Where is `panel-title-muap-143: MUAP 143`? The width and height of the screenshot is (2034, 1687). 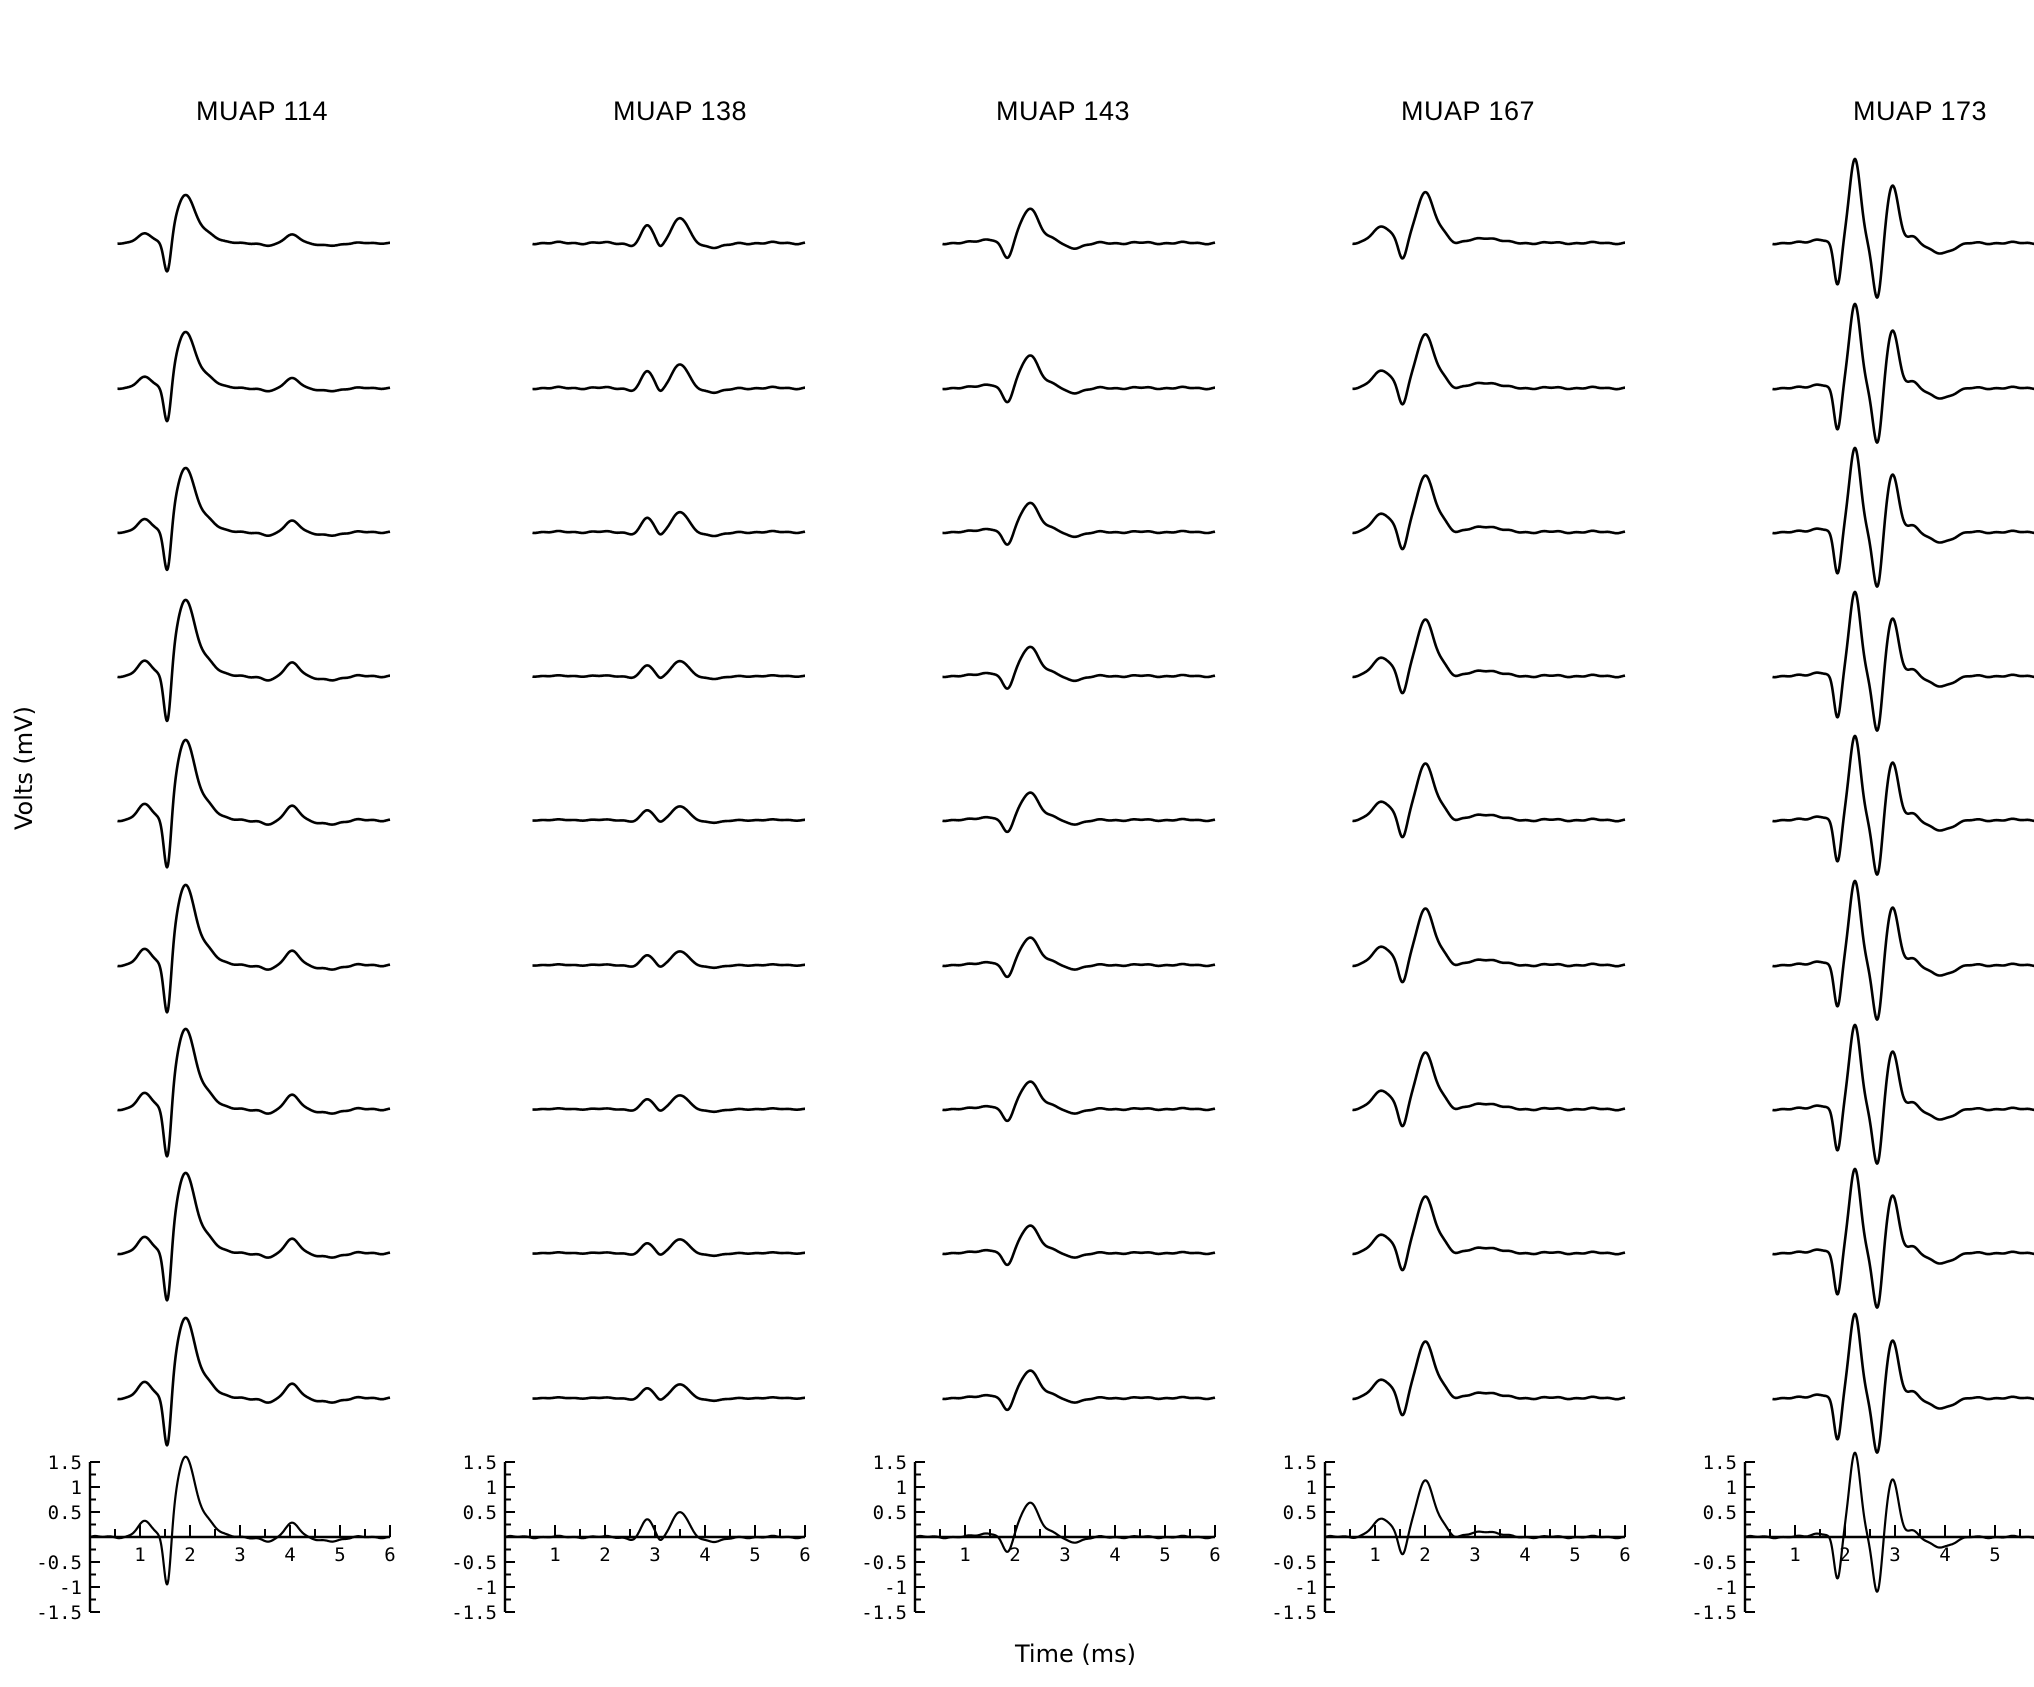
panel-title-muap-143: MUAP 143 is located at coordinates (1063, 111).